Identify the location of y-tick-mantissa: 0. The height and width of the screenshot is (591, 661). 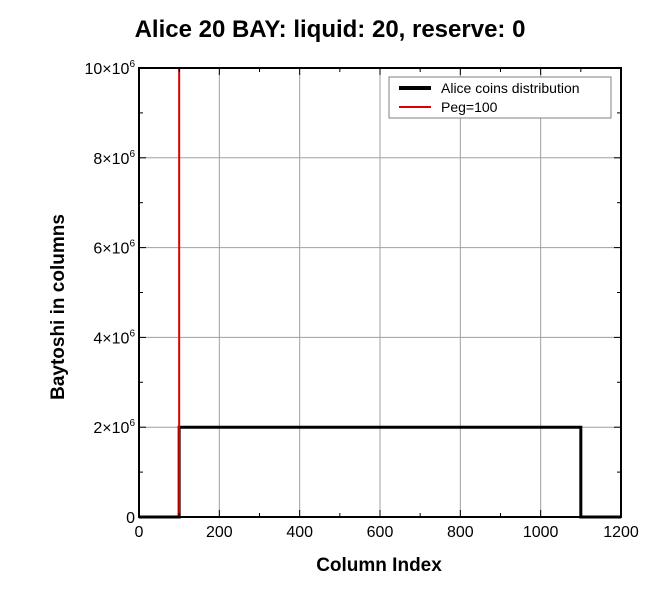
(130, 518).